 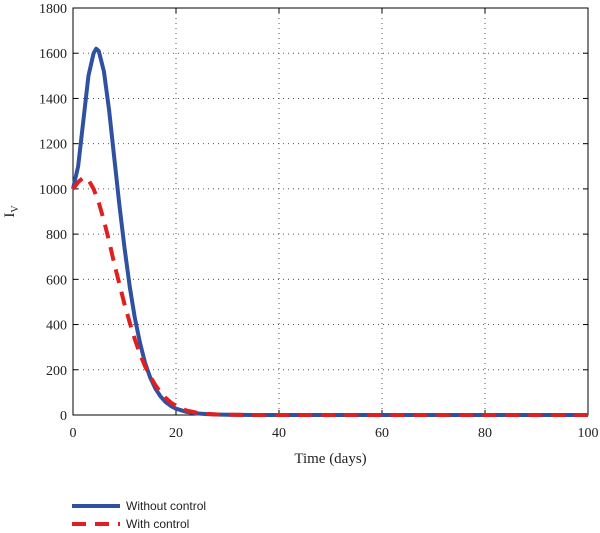 What do you see at coordinates (166, 506) in the screenshot?
I see `legend-label-without-control: Without control` at bounding box center [166, 506].